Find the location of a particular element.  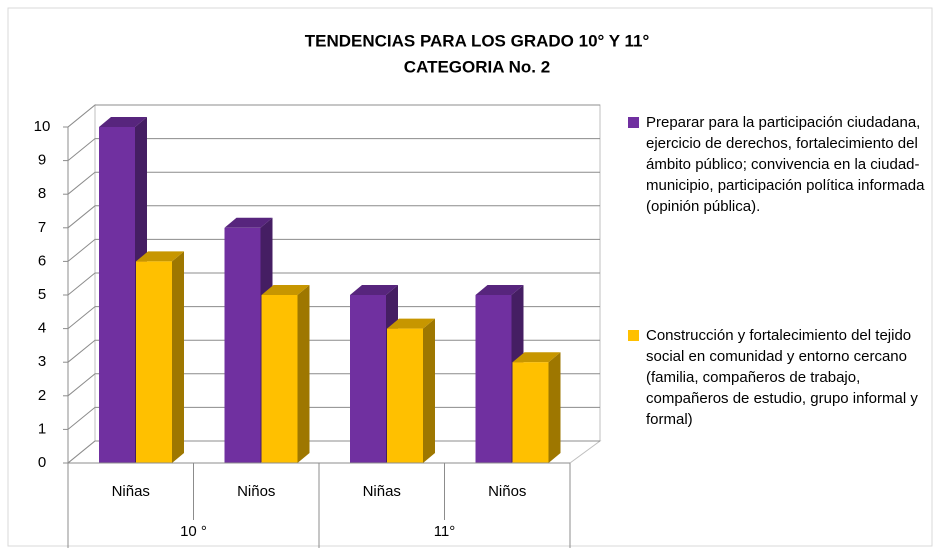

y-tick-label: 3 is located at coordinates (42, 361).